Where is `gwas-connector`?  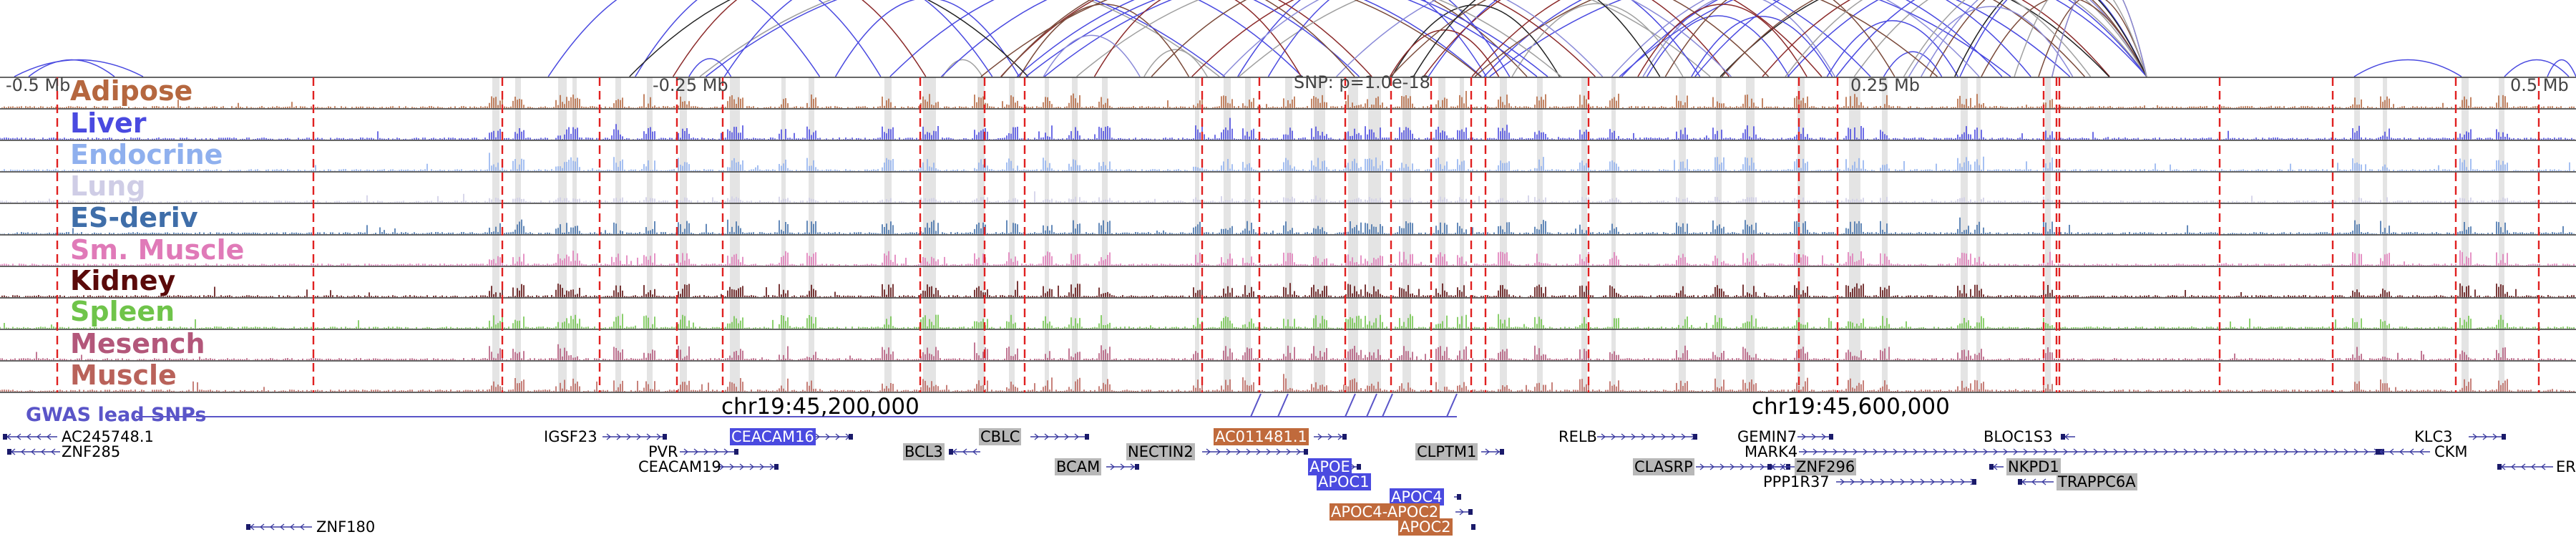 gwas-connector is located at coordinates (1387, 405).